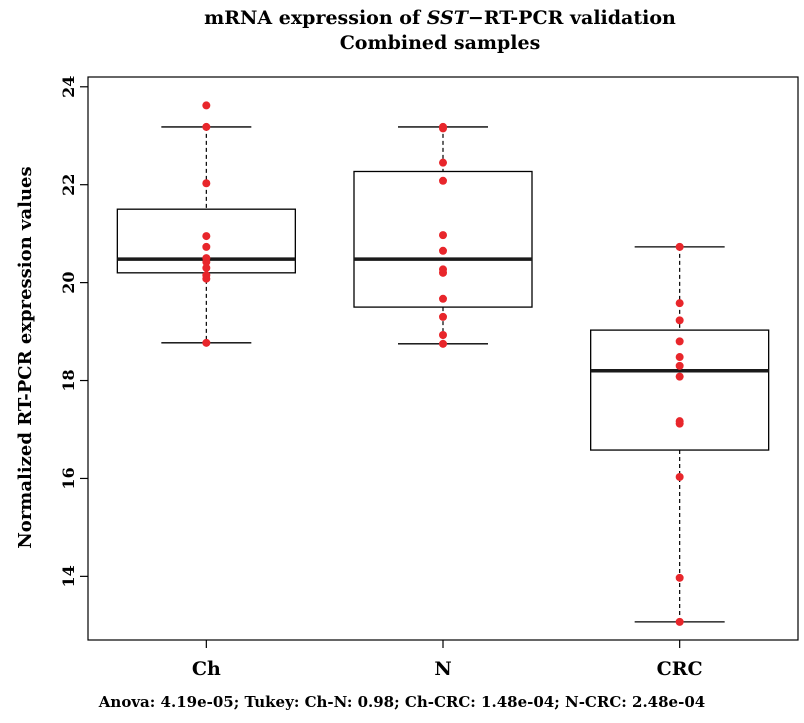 The image size is (804, 723). I want to click on title-prefix: mRNA expression of, so click(315, 18).